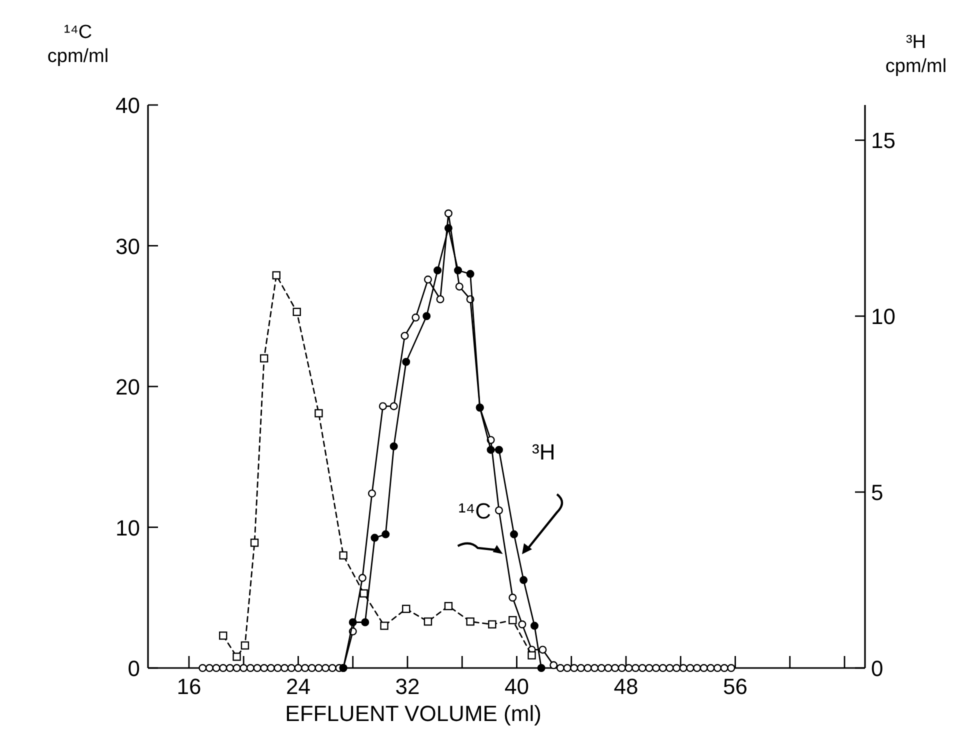  Describe the element at coordinates (413, 713) in the screenshot. I see `x-axis-title: EFFLUENT VOLUME (ml)` at that location.